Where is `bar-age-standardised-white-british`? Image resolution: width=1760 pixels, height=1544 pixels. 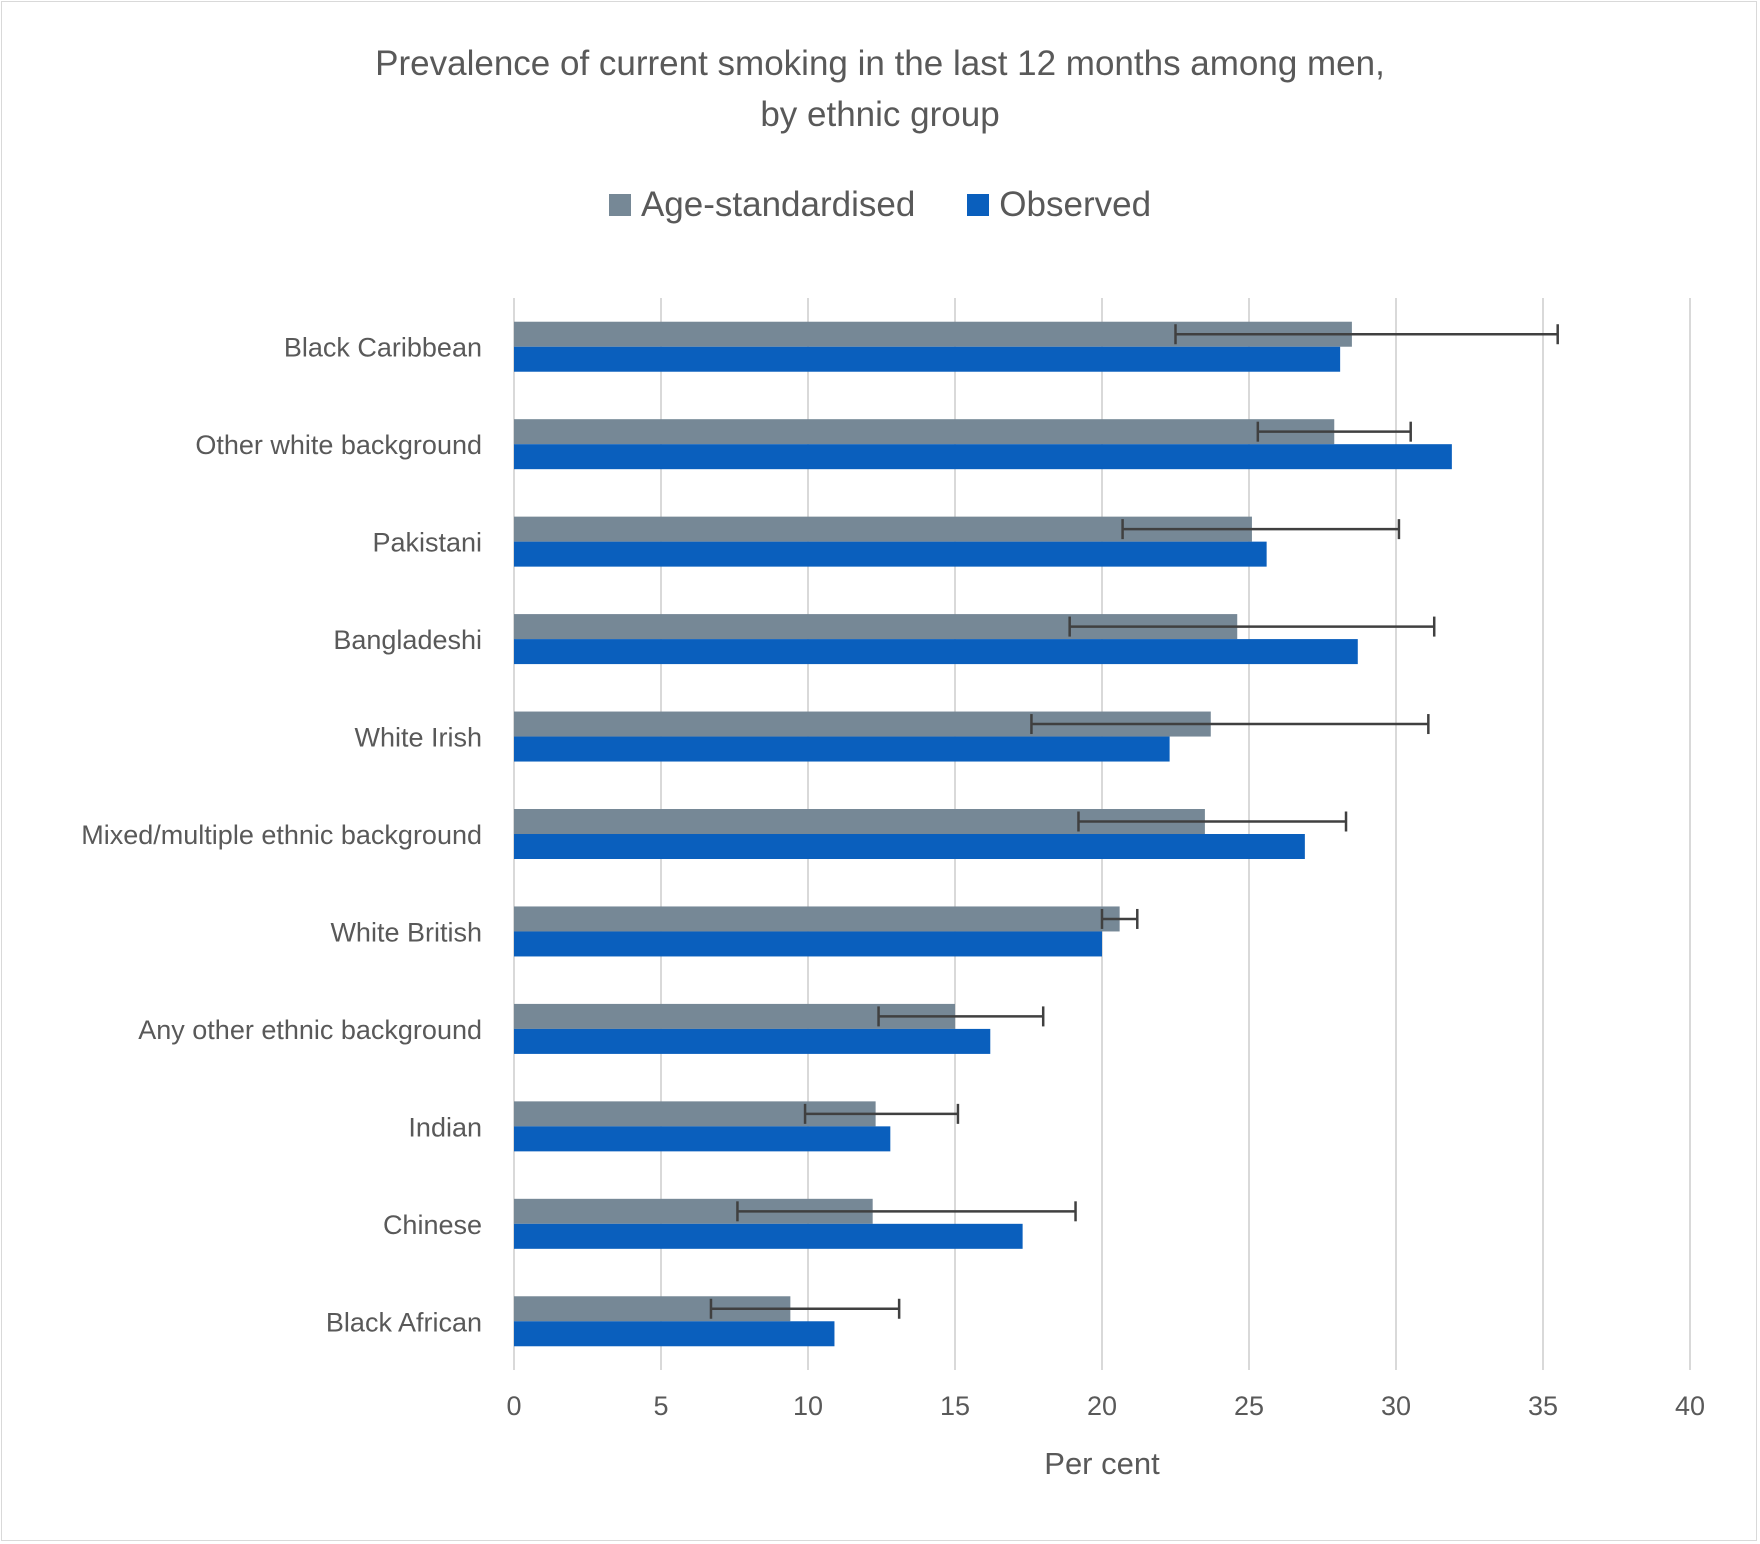 bar-age-standardised-white-british is located at coordinates (817, 919).